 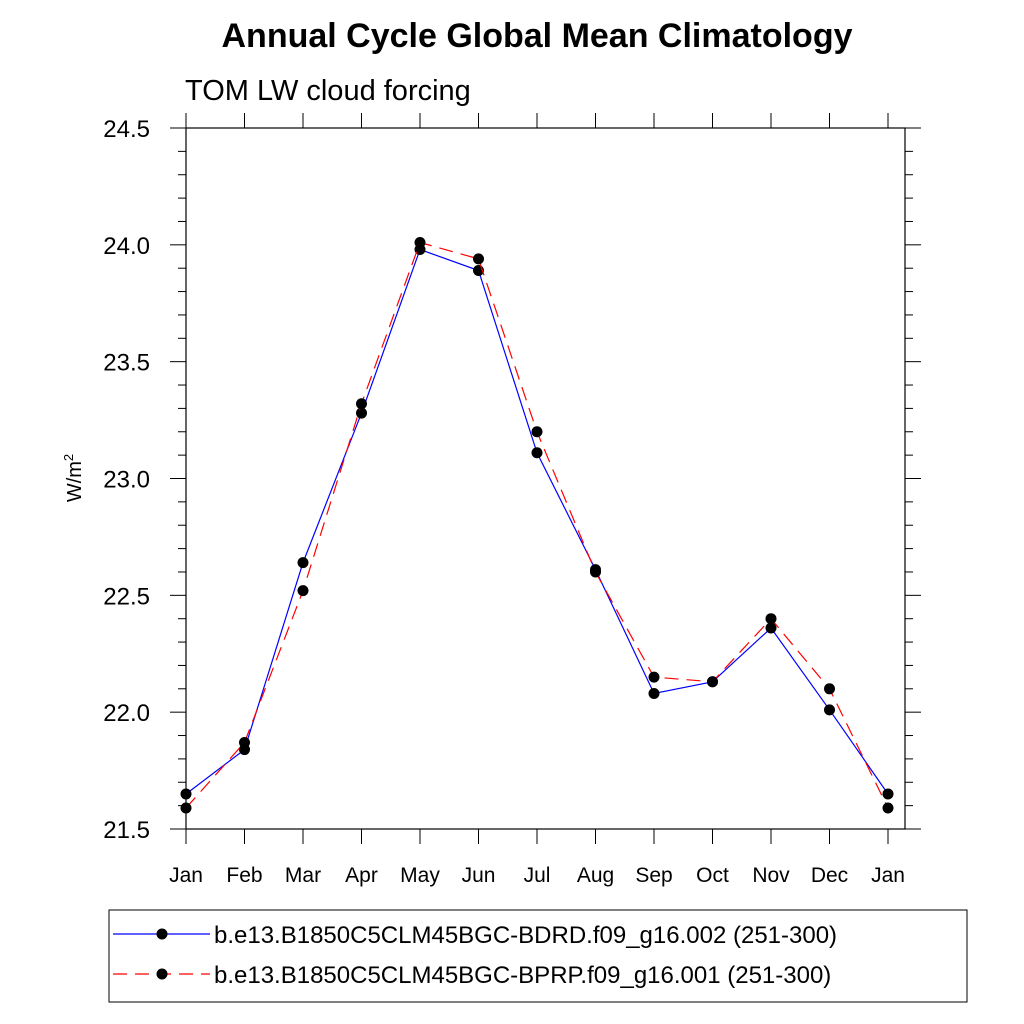 What do you see at coordinates (126, 713) in the screenshot?
I see `y-tick-label: 22.0` at bounding box center [126, 713].